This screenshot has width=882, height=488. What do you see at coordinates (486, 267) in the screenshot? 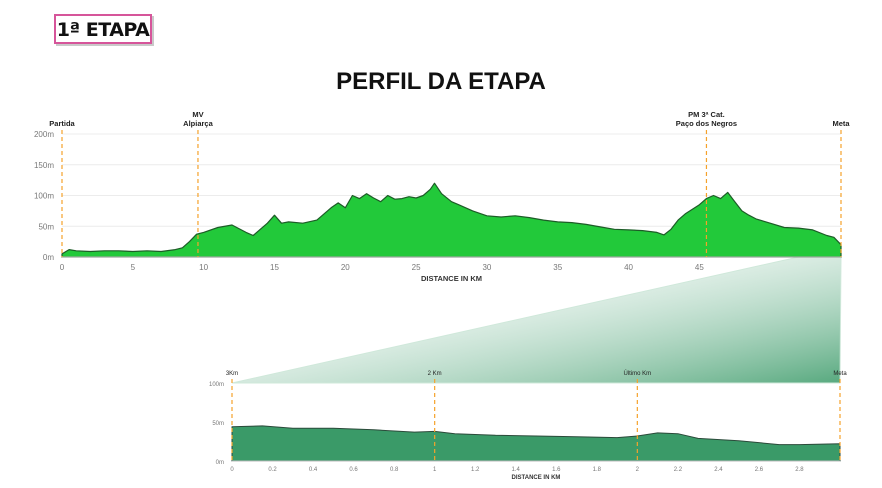
I see `x-tick-label: 30` at bounding box center [486, 267].